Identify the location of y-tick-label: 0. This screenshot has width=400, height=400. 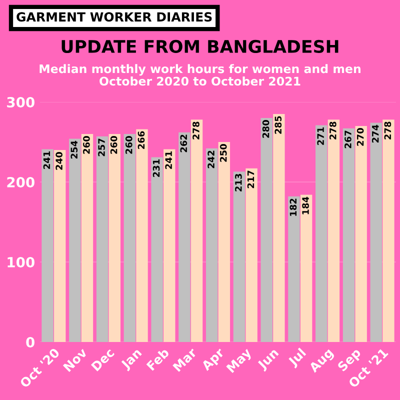
(30, 342).